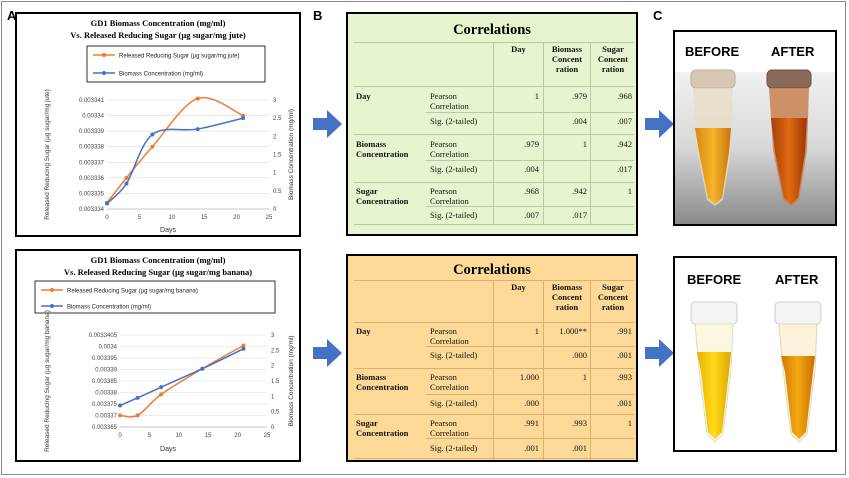 This screenshot has width=849, height=478. I want to click on y-tick-label: 0.003385, so click(105, 382).